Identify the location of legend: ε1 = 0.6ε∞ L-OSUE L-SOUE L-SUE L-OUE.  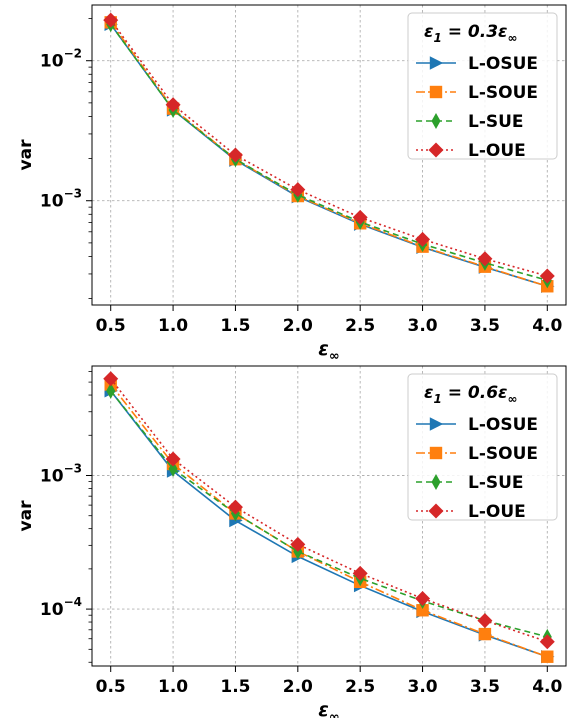
(482, 447).